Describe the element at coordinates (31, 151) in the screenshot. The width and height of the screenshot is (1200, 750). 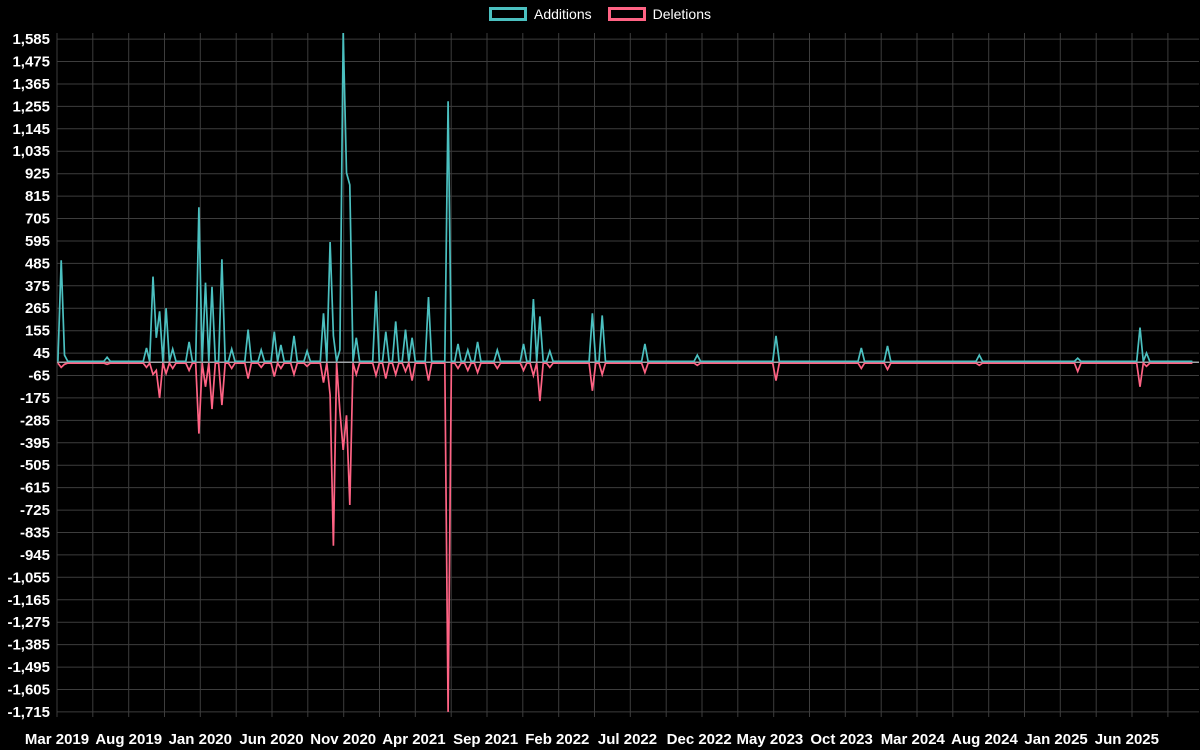
I see `y-tick-label: 1,035` at that location.